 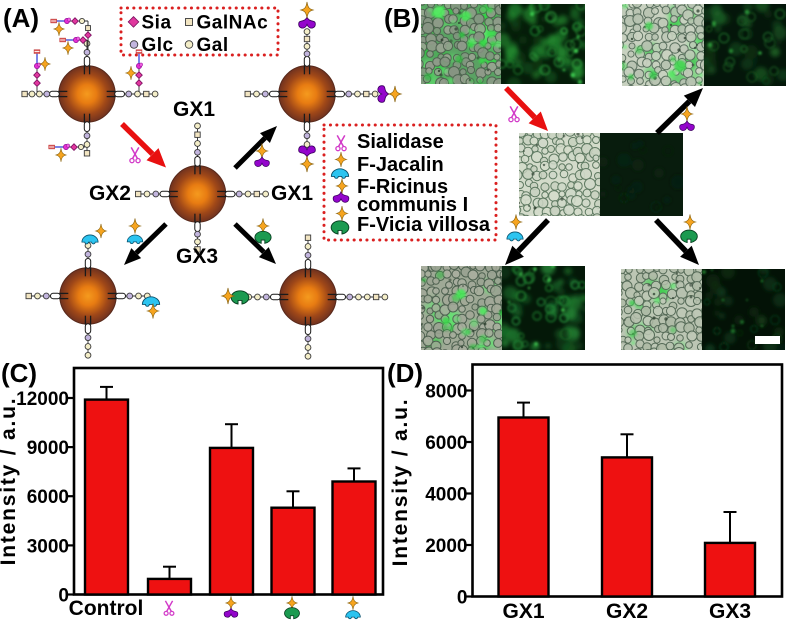 I want to click on svg-text: Sialidase, so click(x=400, y=142).